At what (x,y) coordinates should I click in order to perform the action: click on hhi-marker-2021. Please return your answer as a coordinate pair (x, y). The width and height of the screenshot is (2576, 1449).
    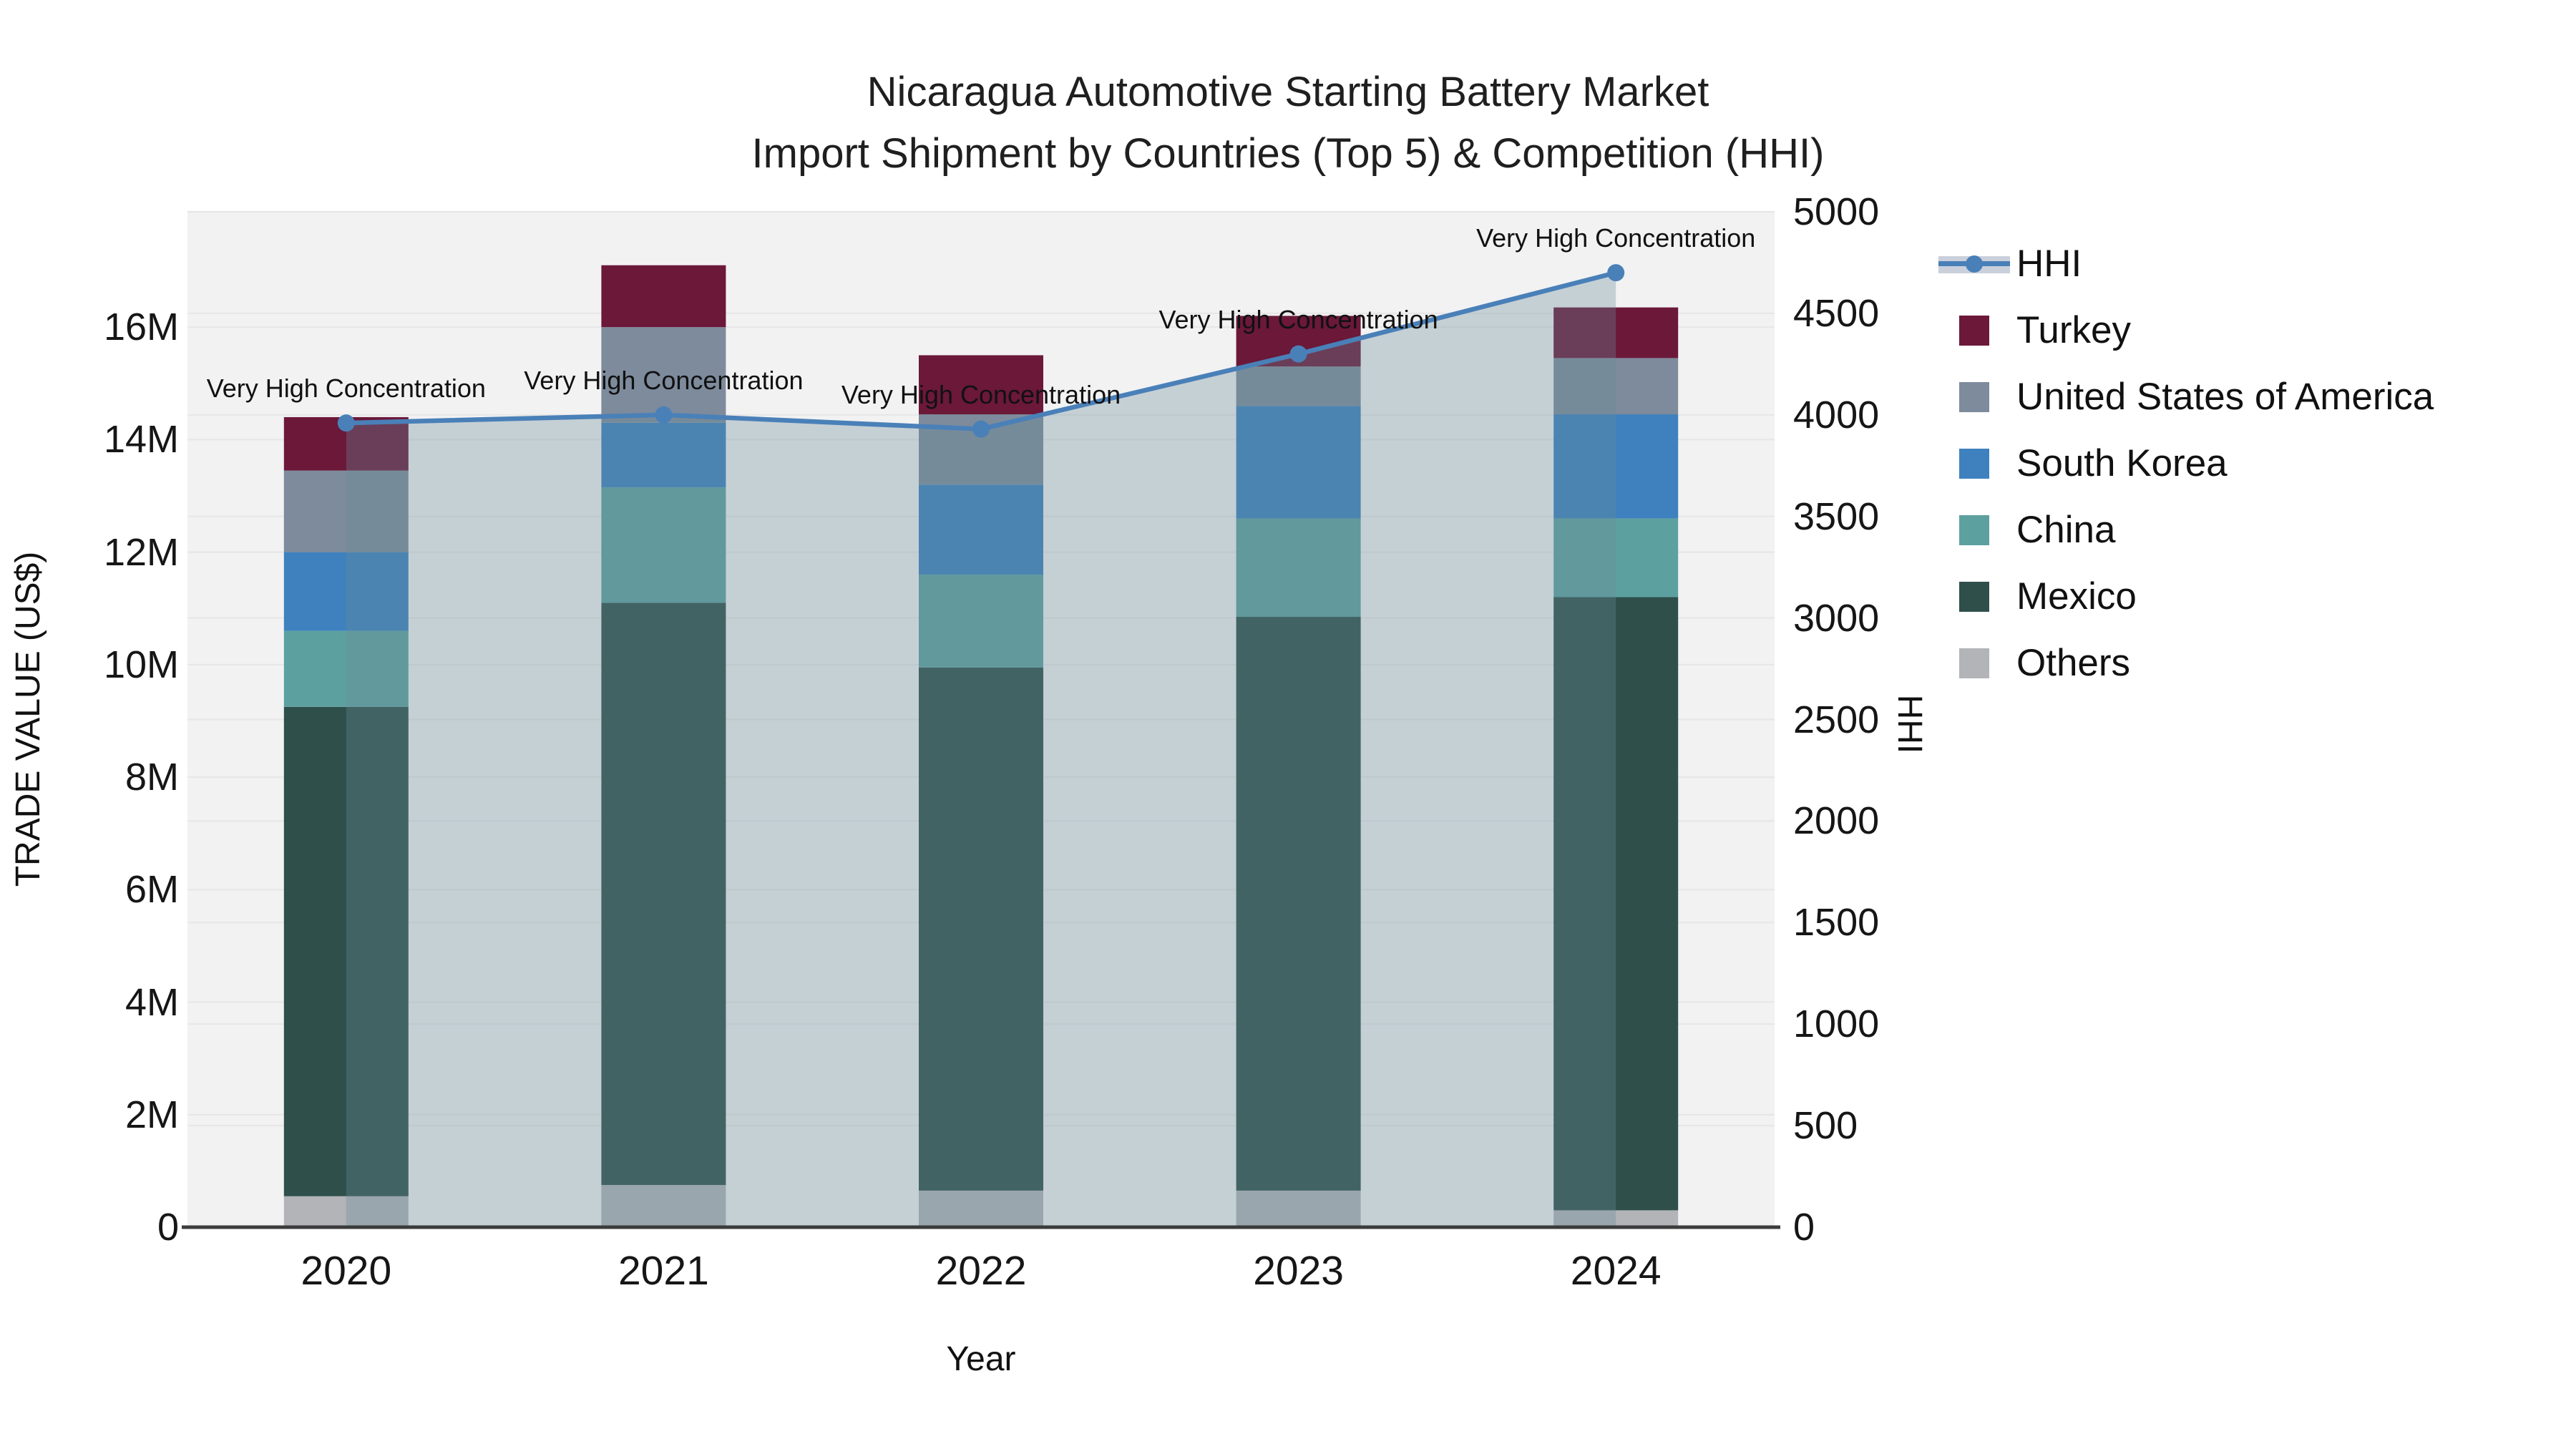
    Looking at the image, I should click on (664, 415).